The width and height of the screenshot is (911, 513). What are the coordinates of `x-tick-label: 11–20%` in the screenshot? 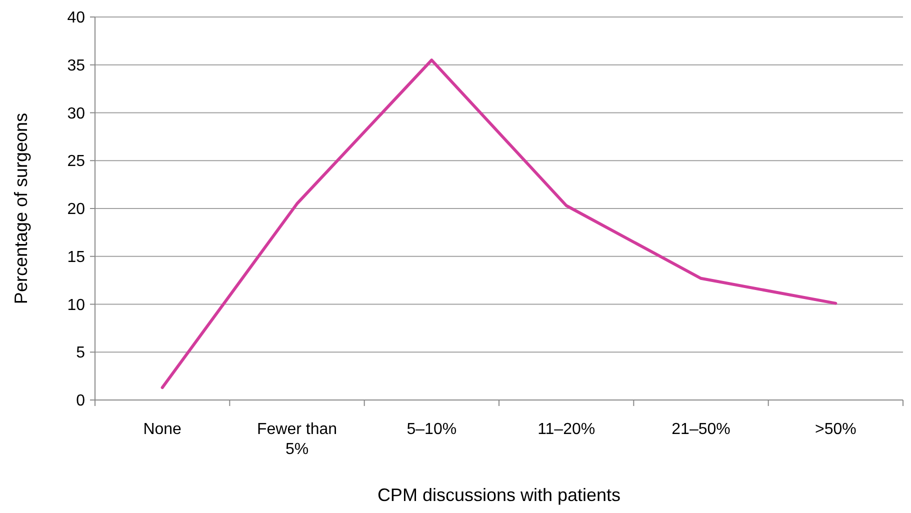 It's located at (567, 429).